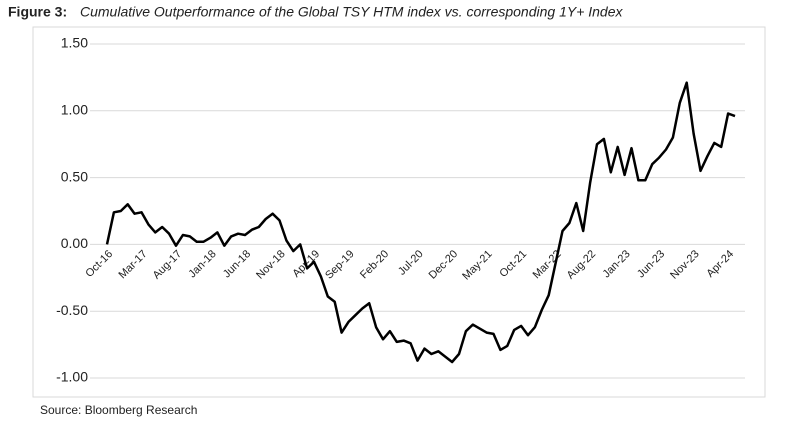 The height and width of the screenshot is (424, 800). Describe the element at coordinates (74, 176) in the screenshot. I see `y-tick-label: 0.50` at that location.